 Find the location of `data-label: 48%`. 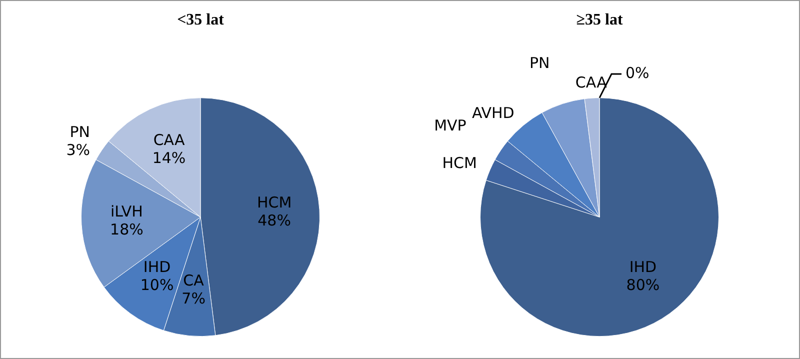

data-label: 48% is located at coordinates (274, 220).